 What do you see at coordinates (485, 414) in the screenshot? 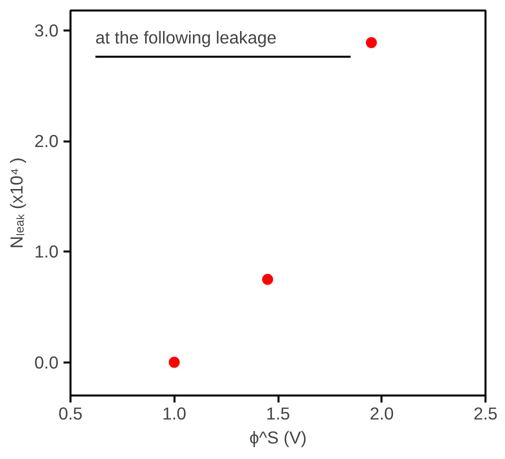
I see `x-tick-label: 2.5` at bounding box center [485, 414].